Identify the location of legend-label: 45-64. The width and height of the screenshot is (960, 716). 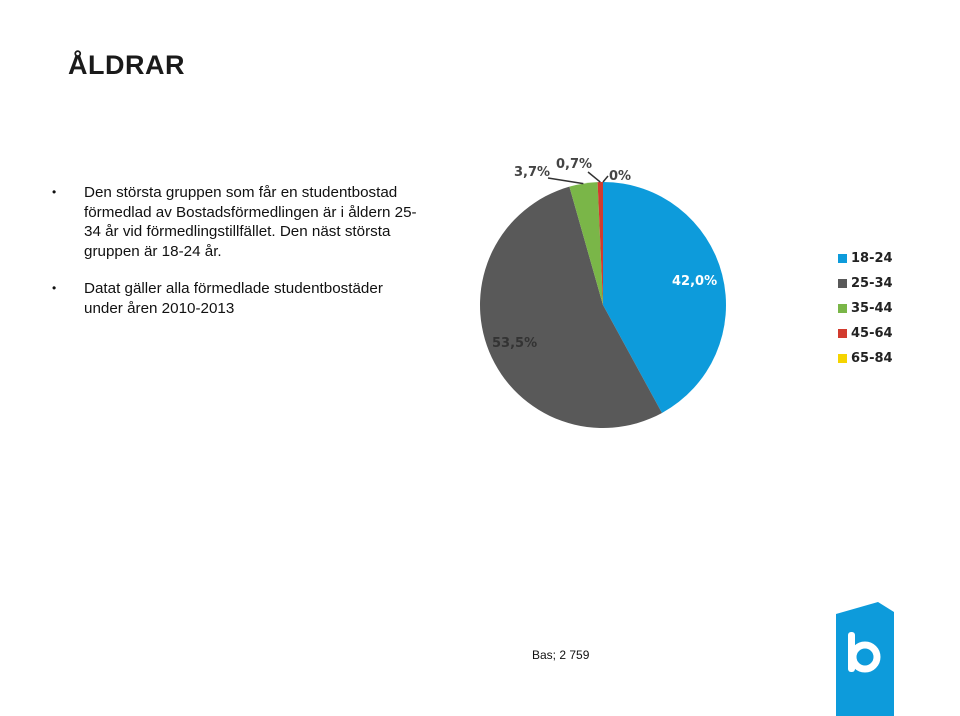
(872, 333).